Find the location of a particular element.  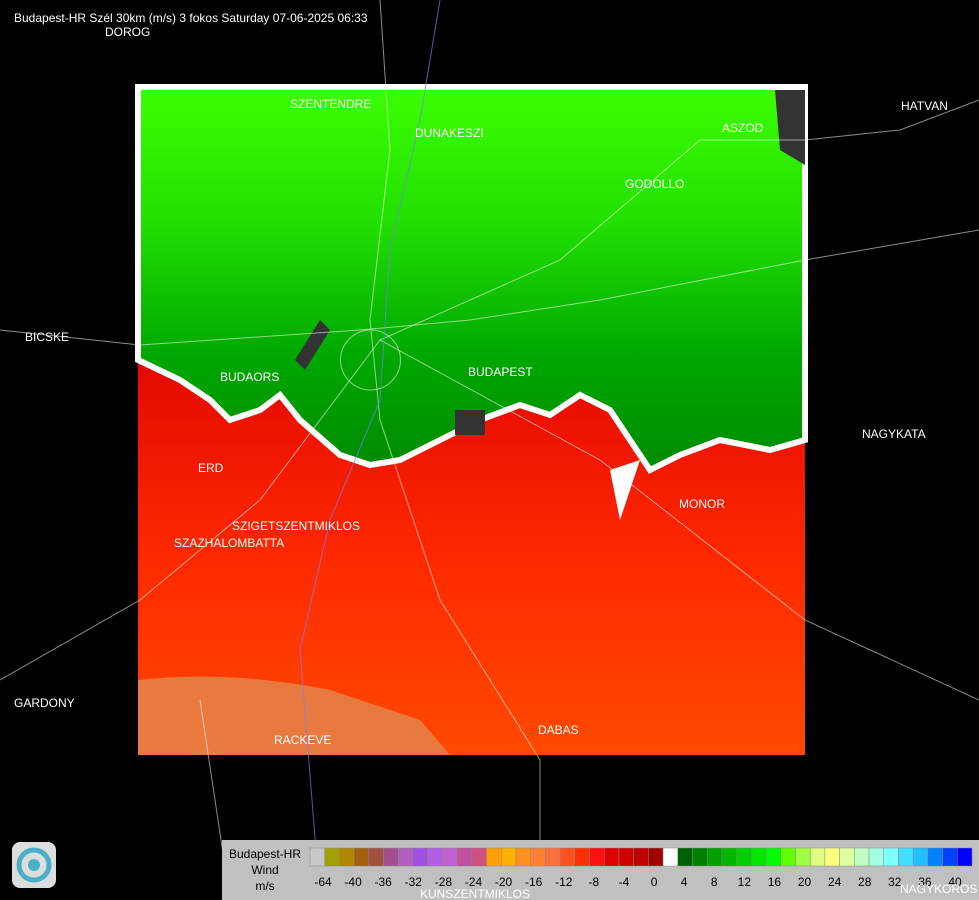

legend-label: -8 is located at coordinates (594, 882).